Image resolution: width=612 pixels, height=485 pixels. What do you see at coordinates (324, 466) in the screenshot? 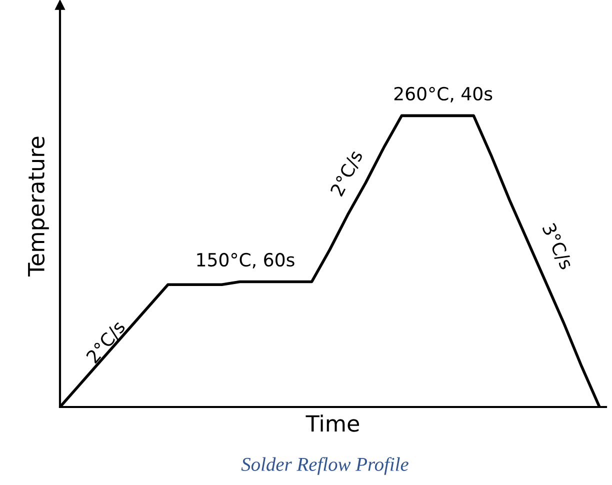
I see `text: Solder Reflow Profile` at bounding box center [324, 466].